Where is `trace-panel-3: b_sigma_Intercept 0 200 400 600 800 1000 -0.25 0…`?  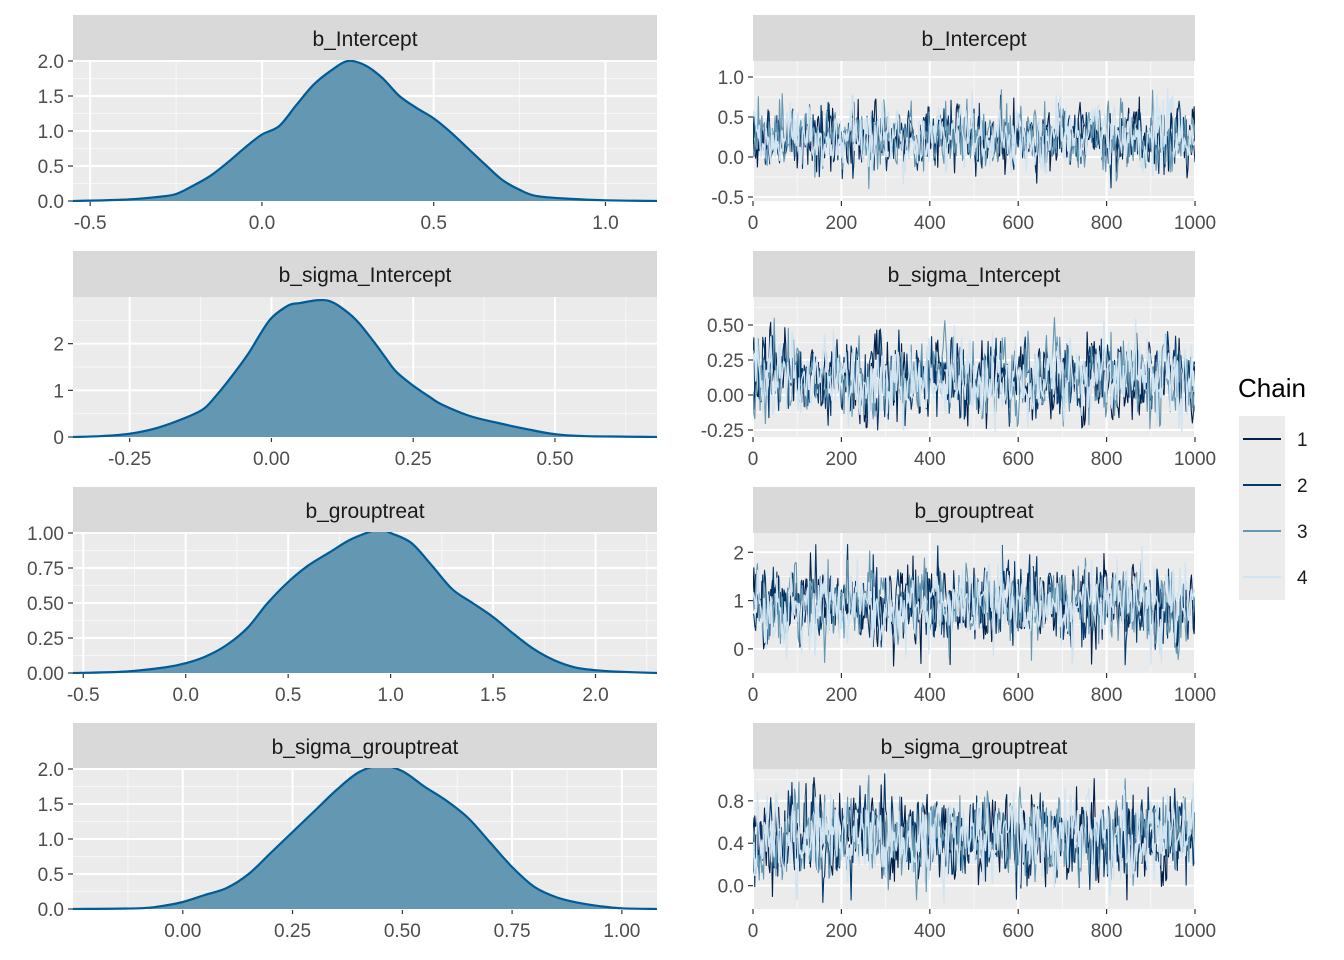 trace-panel-3: b_sigma_Intercept 0 200 400 600 800 1000 -0.25 0… is located at coordinates (958, 360).